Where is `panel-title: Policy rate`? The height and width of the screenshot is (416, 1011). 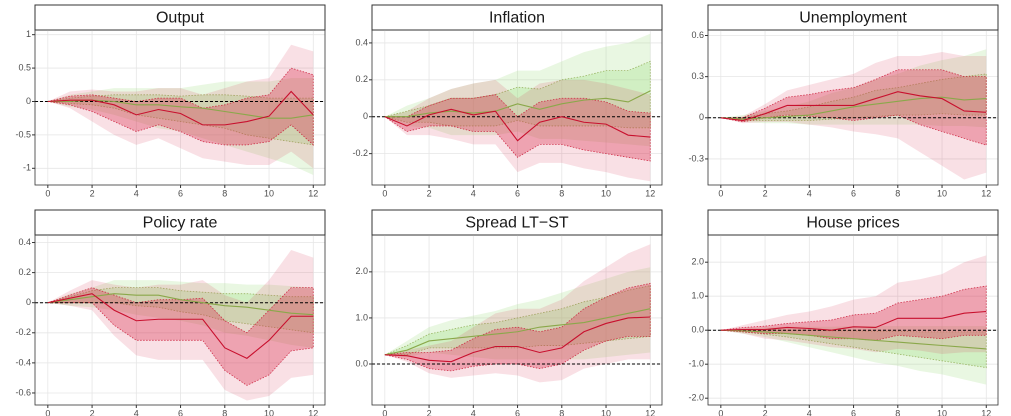
panel-title: Policy rate is located at coordinates (180, 223).